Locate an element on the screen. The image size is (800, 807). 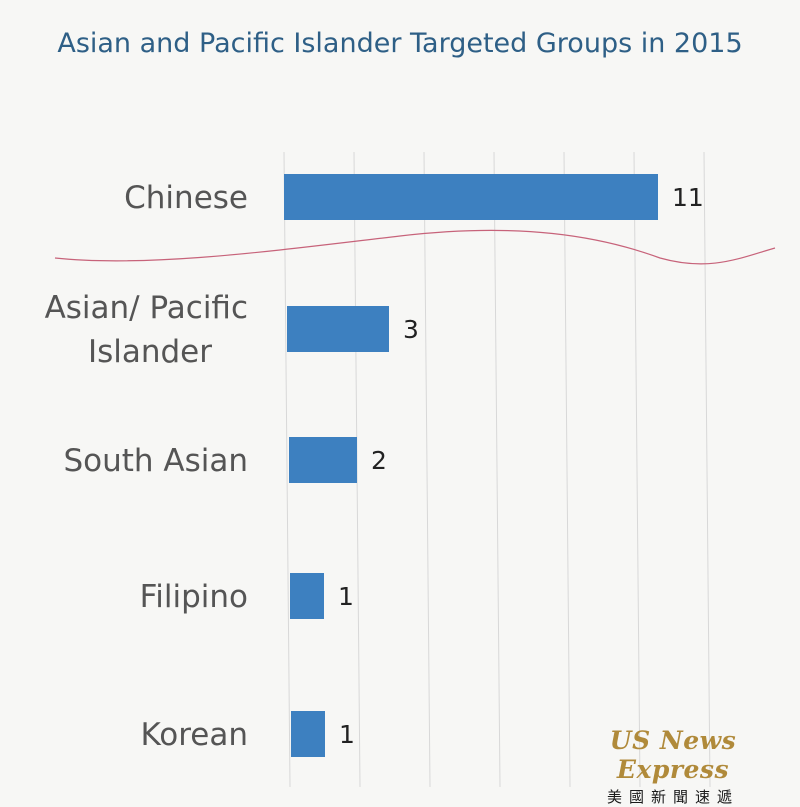
category-label-line: South Asian is located at coordinates (155, 461).